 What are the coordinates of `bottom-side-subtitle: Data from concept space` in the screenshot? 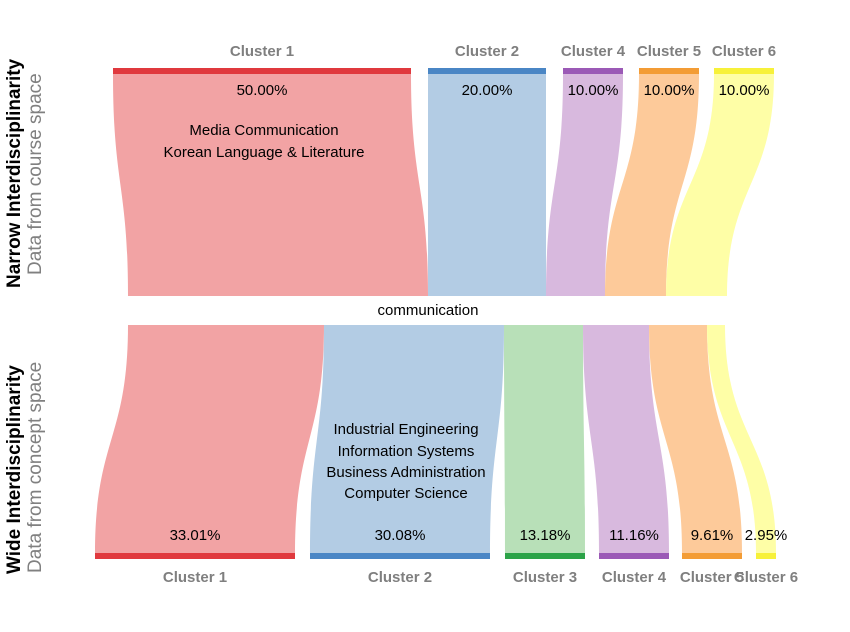 It's located at (35, 467).